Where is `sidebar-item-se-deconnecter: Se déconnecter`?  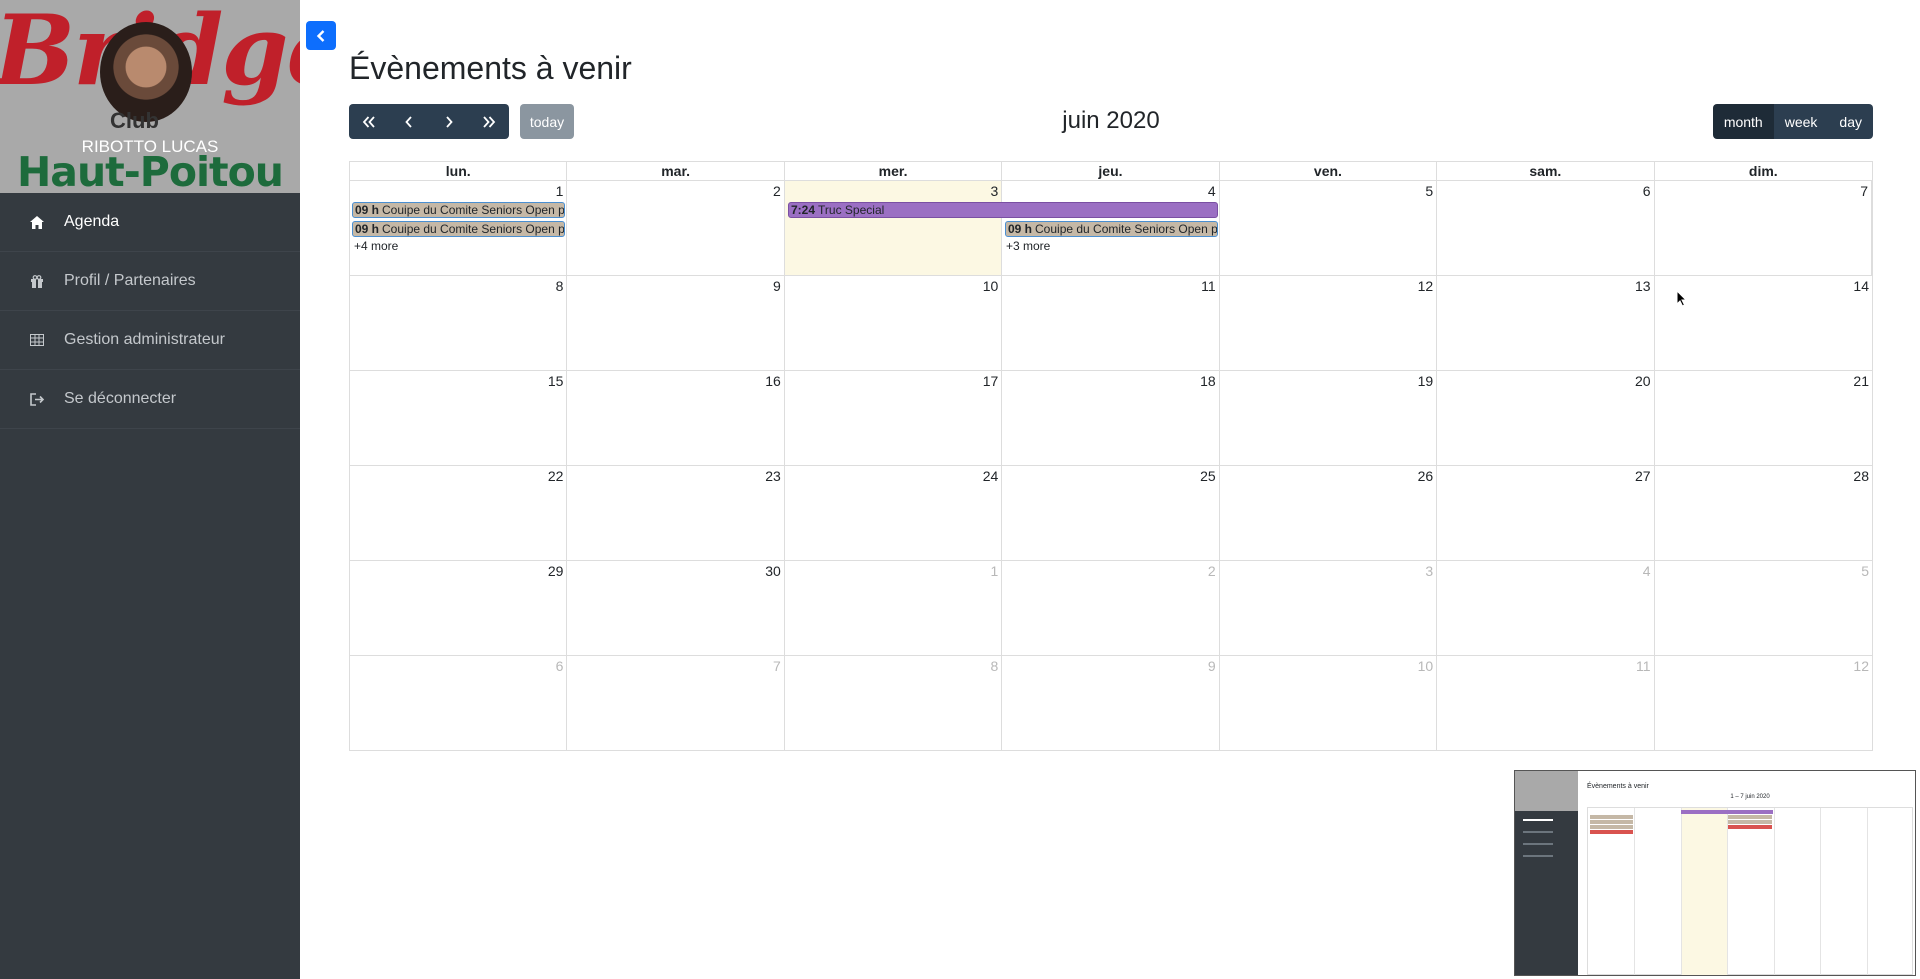
sidebar-item-se-deconnecter: Se déconnecter is located at coordinates (150, 399).